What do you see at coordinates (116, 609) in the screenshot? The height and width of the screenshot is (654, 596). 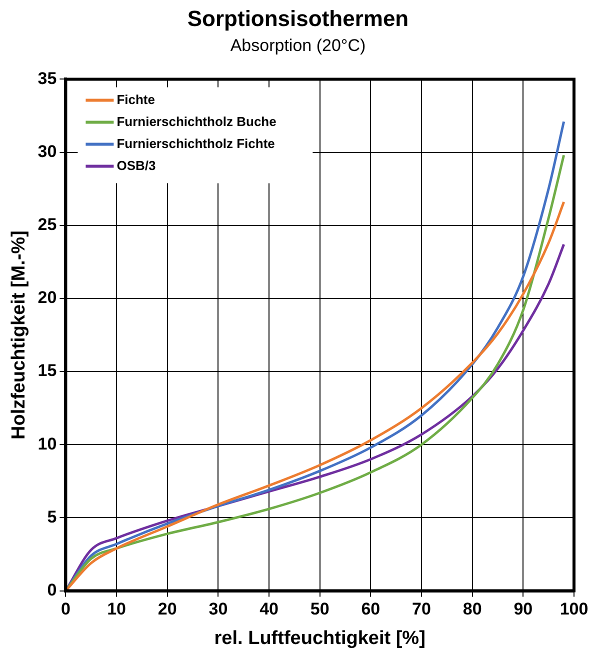 I see `x-tick-label: 10` at bounding box center [116, 609].